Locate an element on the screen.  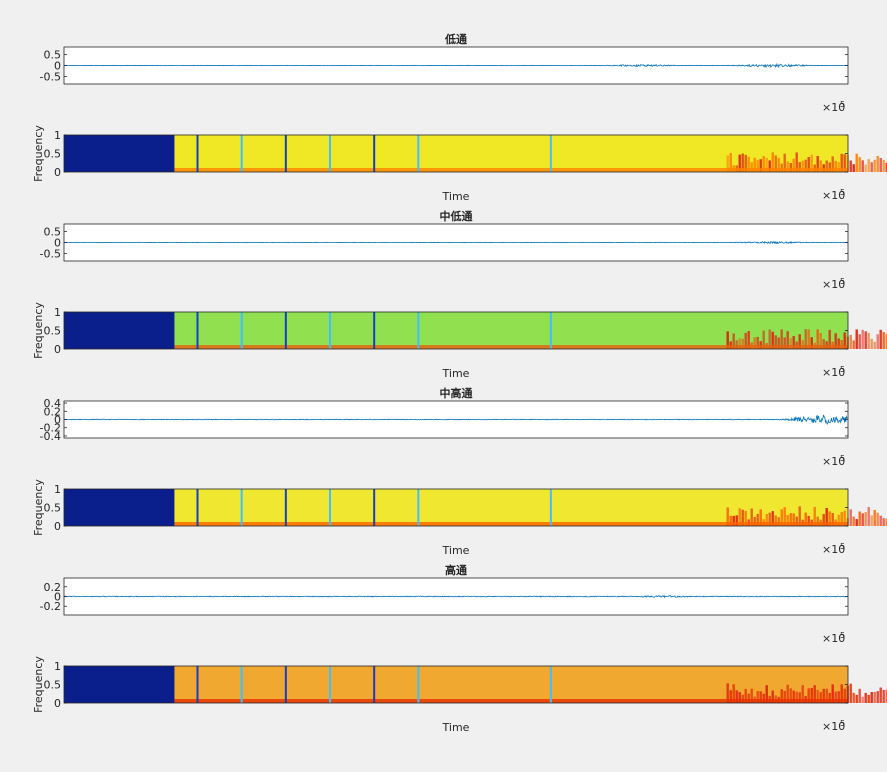
y-tick-label: 0.4 is located at coordinates (53, 403).